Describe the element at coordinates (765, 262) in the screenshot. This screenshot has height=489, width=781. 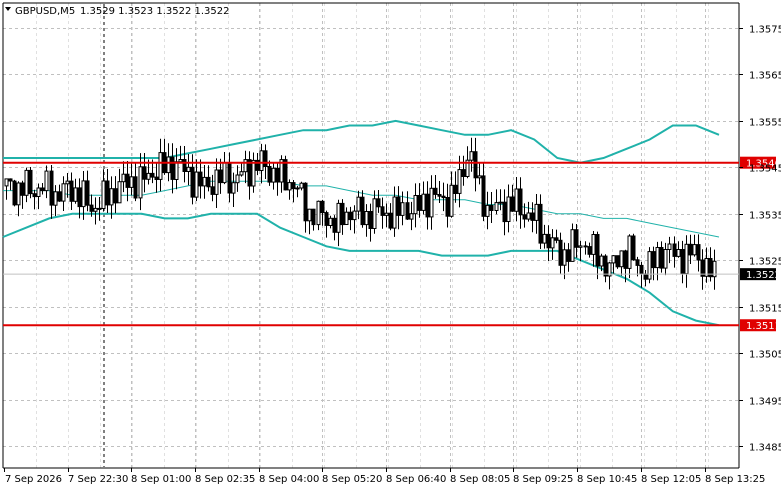
I see `y-tick-label: 1.3525` at that location.